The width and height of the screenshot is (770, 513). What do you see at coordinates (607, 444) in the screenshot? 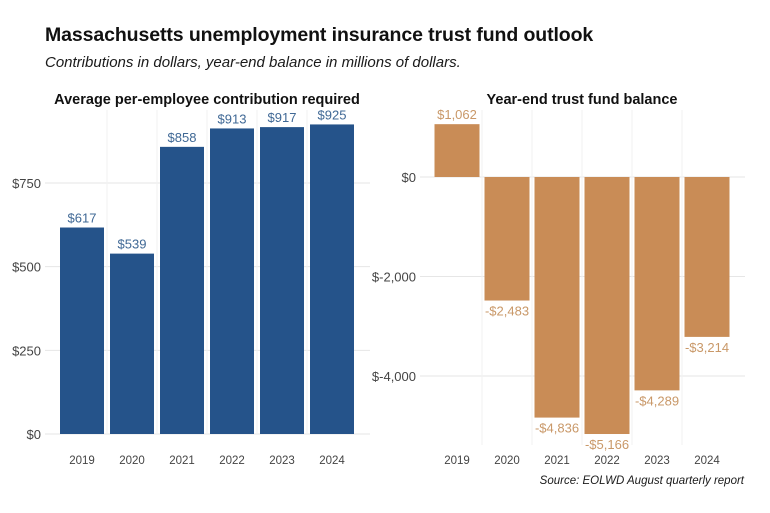
I see `balance-data-label: -$5,166` at bounding box center [607, 444].